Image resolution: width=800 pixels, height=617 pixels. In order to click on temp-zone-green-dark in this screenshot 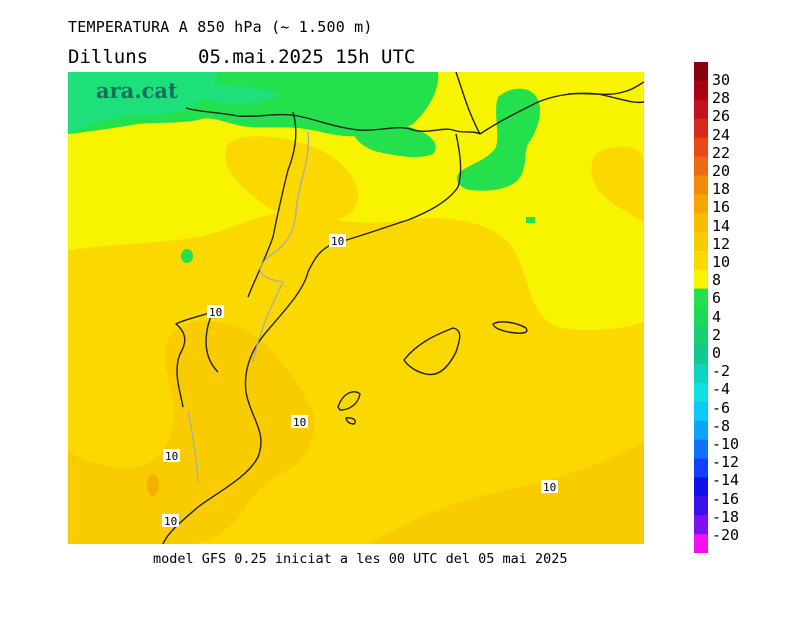, I will do `click(143, 102)`.